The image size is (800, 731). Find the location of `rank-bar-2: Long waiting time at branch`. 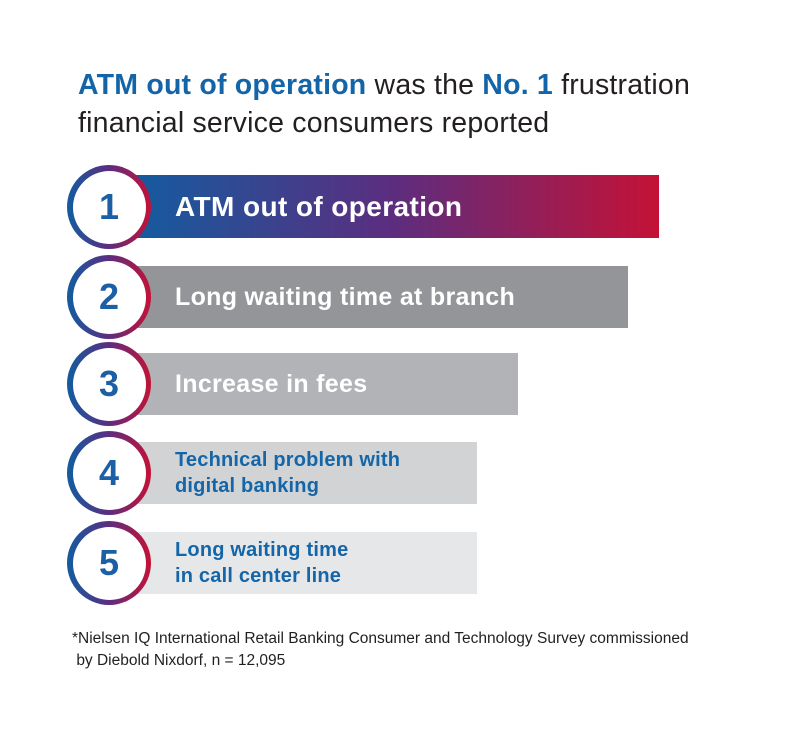

rank-bar-2: Long waiting time at branch is located at coordinates (376, 297).